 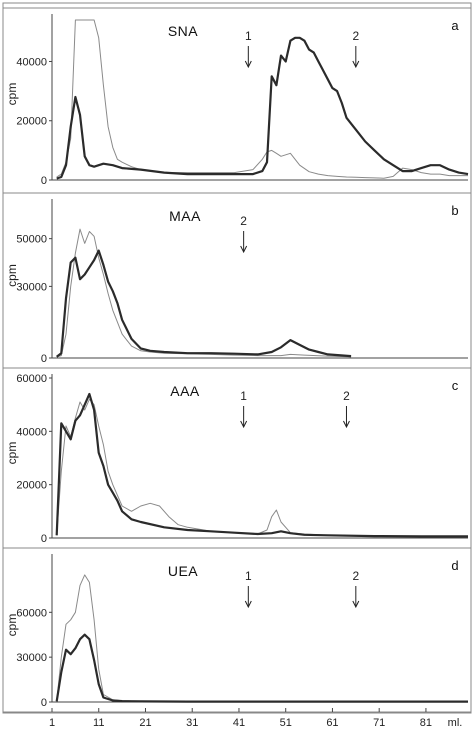 What do you see at coordinates (192, 723) in the screenshot?
I see `x-tick-label: 31` at bounding box center [192, 723].